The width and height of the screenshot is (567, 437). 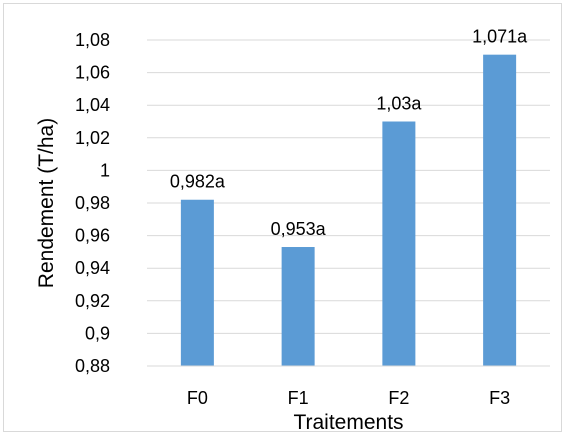 I want to click on bar-f1, so click(x=298, y=306).